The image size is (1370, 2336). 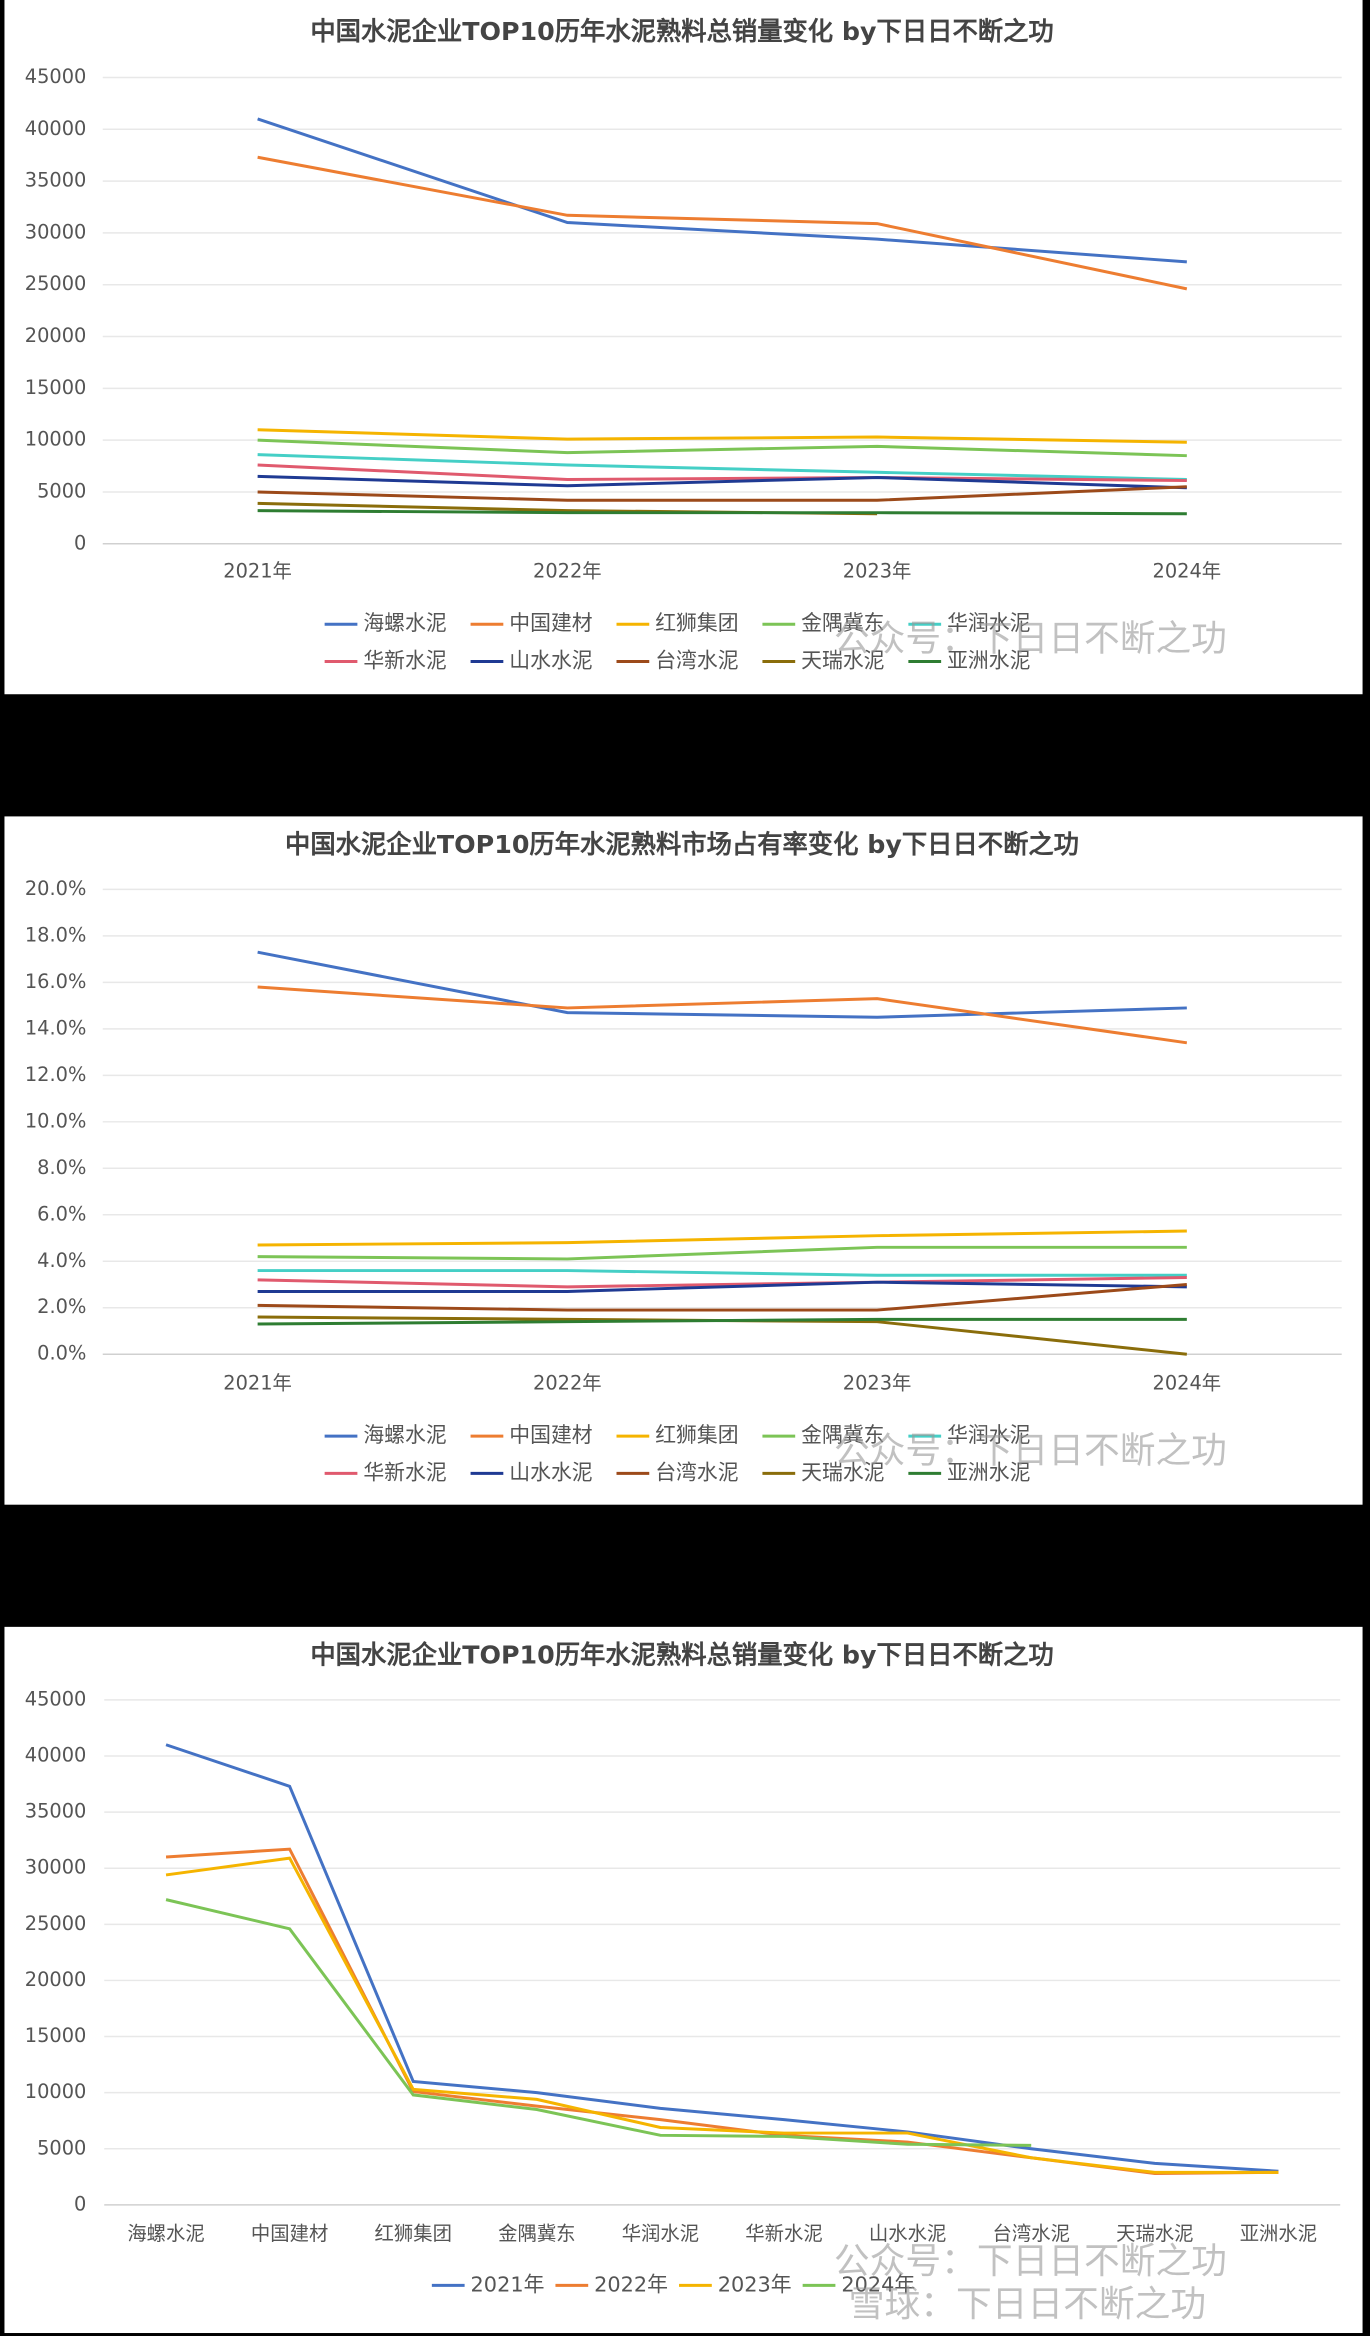 I want to click on legend-label: 2021年, so click(x=508, y=2284).